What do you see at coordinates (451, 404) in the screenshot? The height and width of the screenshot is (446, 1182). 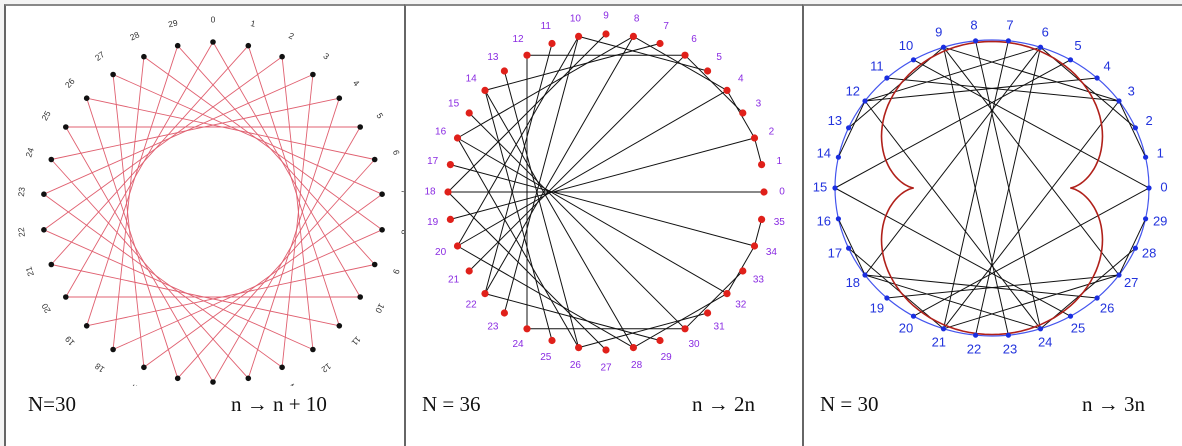 I see `panel-caption-n: N = 36` at bounding box center [451, 404].